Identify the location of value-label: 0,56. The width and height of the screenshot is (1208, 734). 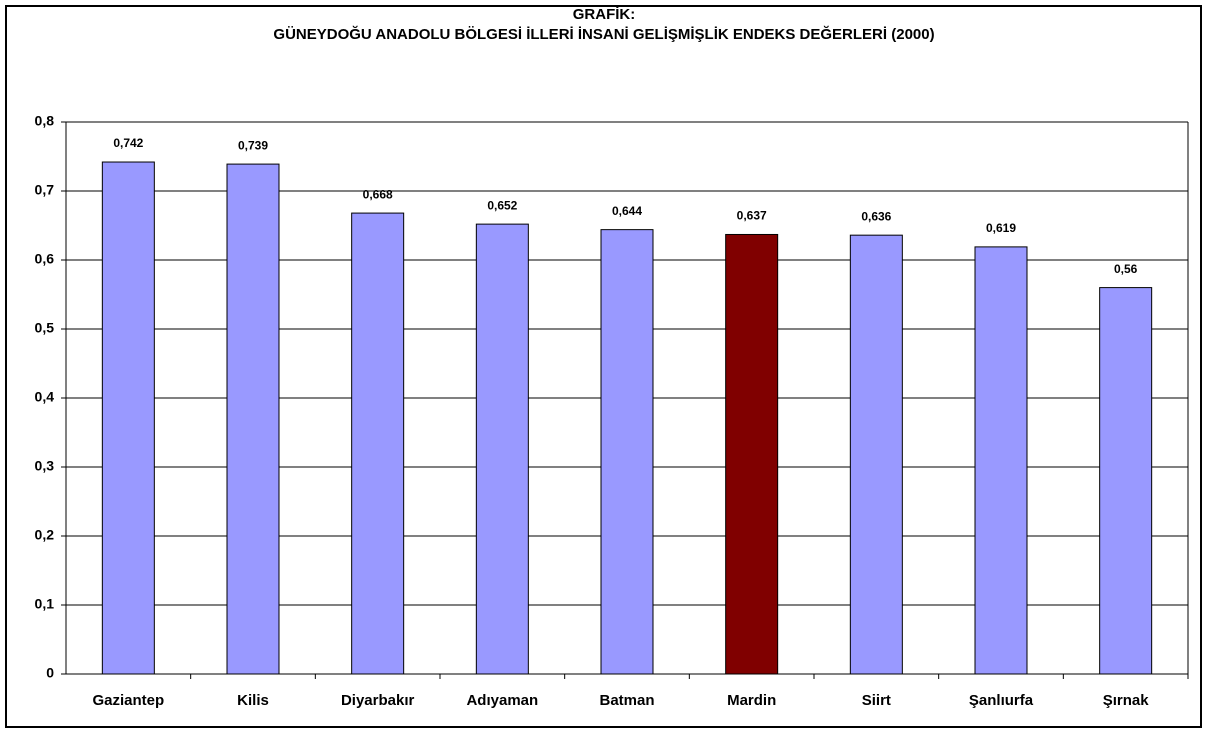
(1126, 269).